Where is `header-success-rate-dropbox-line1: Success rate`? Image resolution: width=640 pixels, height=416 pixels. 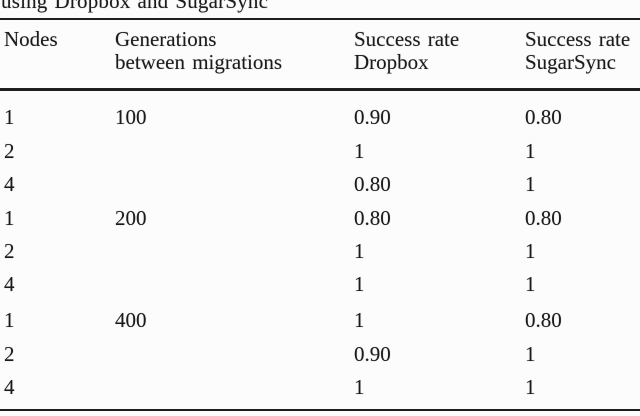 header-success-rate-dropbox-line1: Success rate is located at coordinates (407, 39).